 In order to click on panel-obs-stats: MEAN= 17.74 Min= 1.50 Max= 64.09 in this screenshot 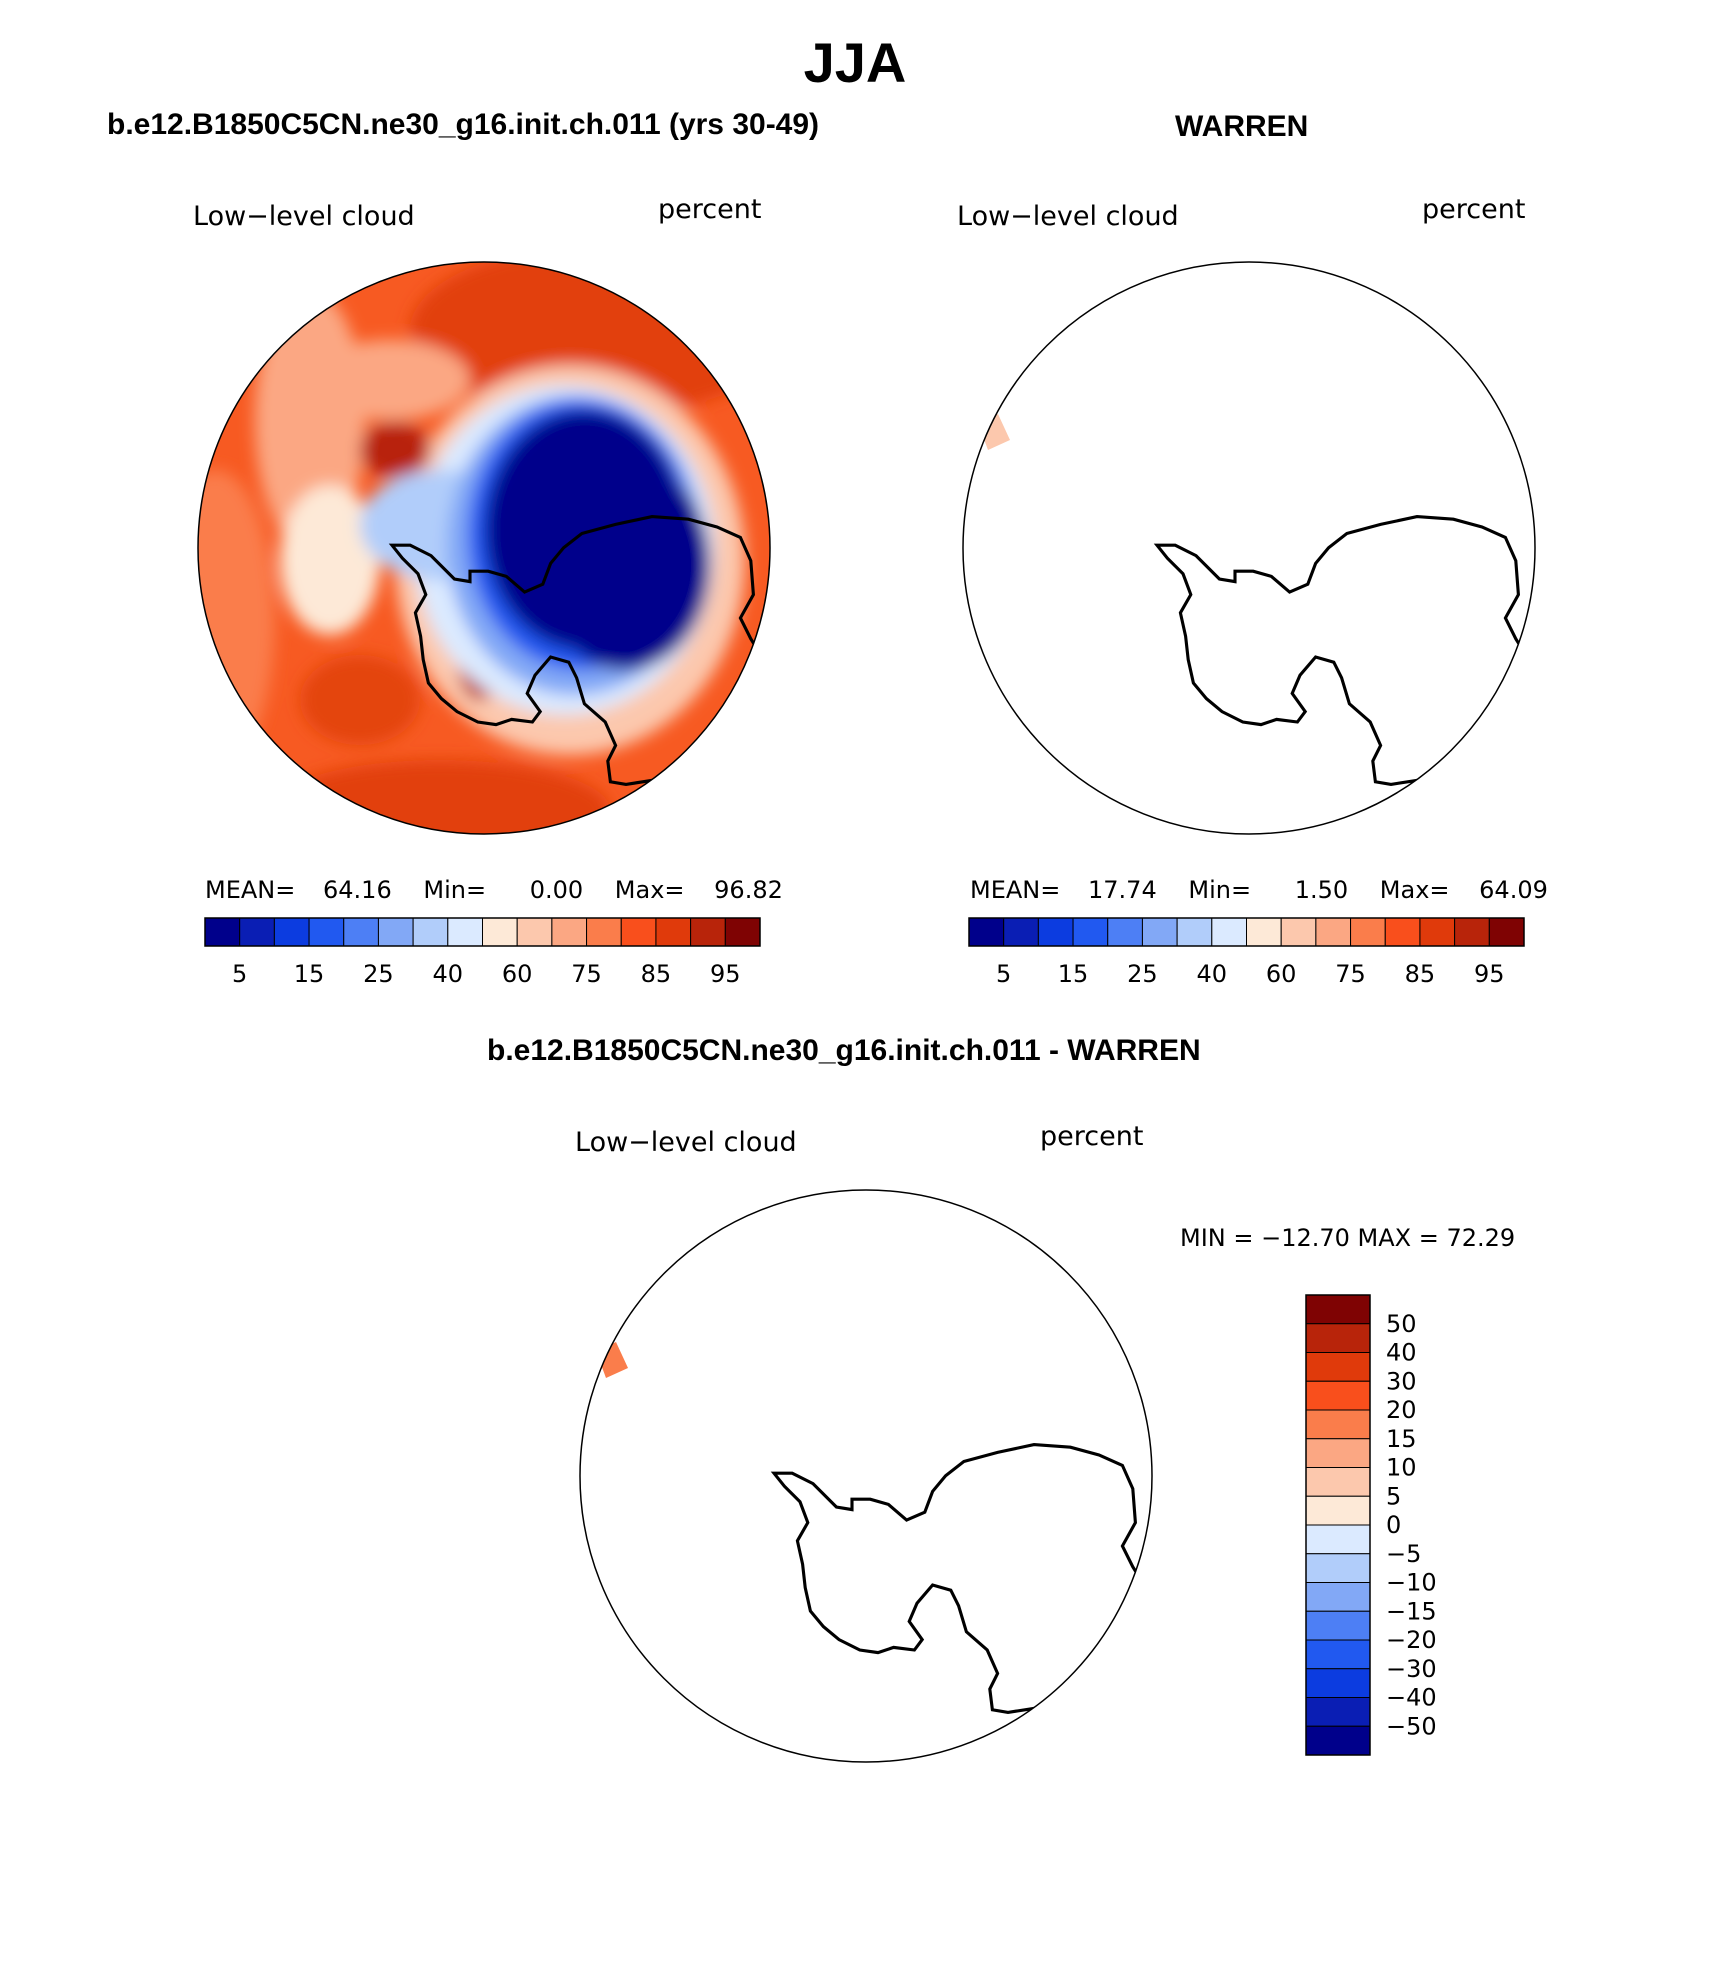, I will do `click(1259, 890)`.